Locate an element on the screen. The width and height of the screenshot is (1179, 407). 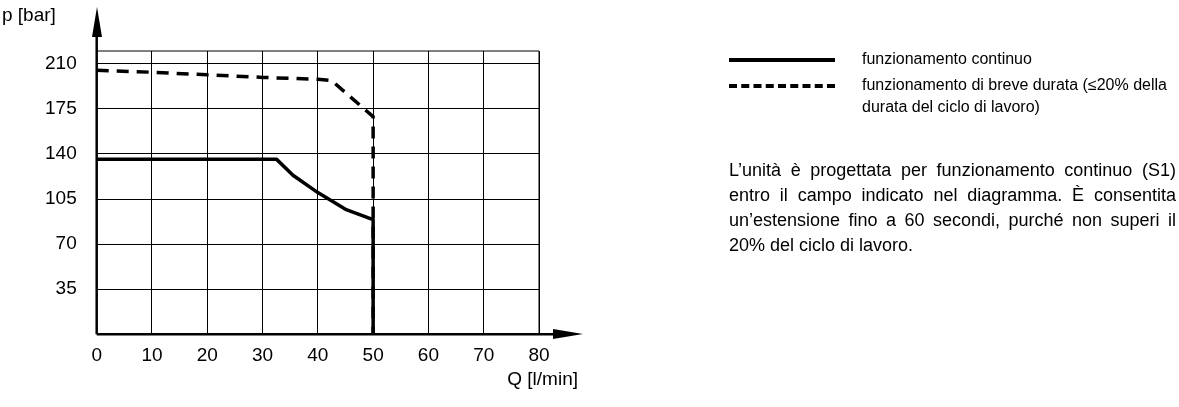
y-tick-label: 175 is located at coordinates (61, 108).